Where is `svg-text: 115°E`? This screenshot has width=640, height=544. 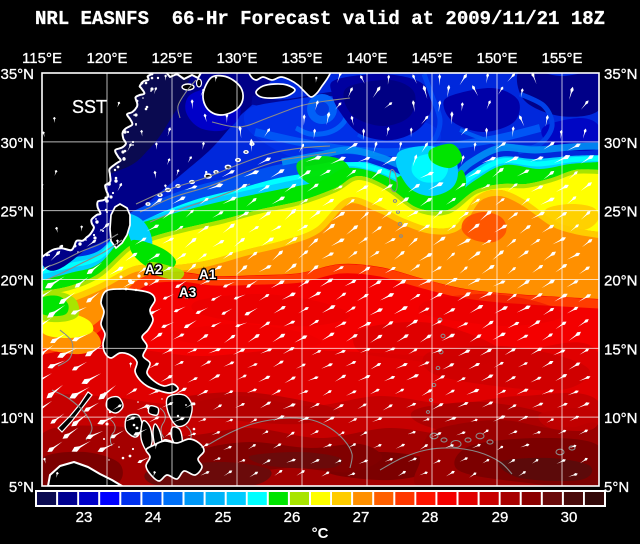 svg-text: 115°E is located at coordinates (42, 58).